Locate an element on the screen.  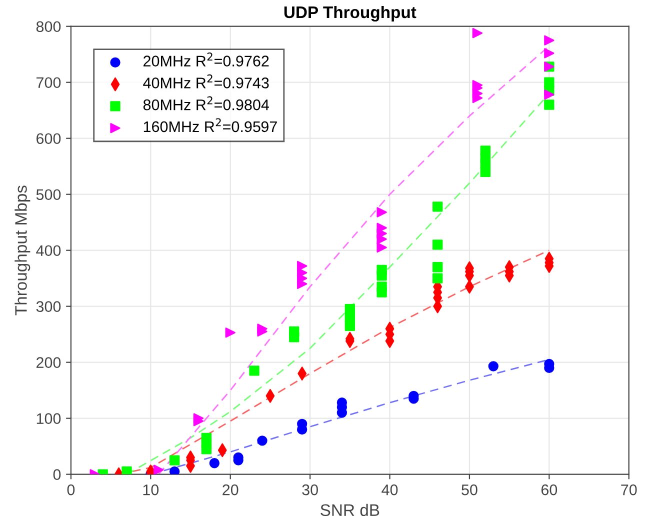
y-tick-label: 200 is located at coordinates (48, 362).